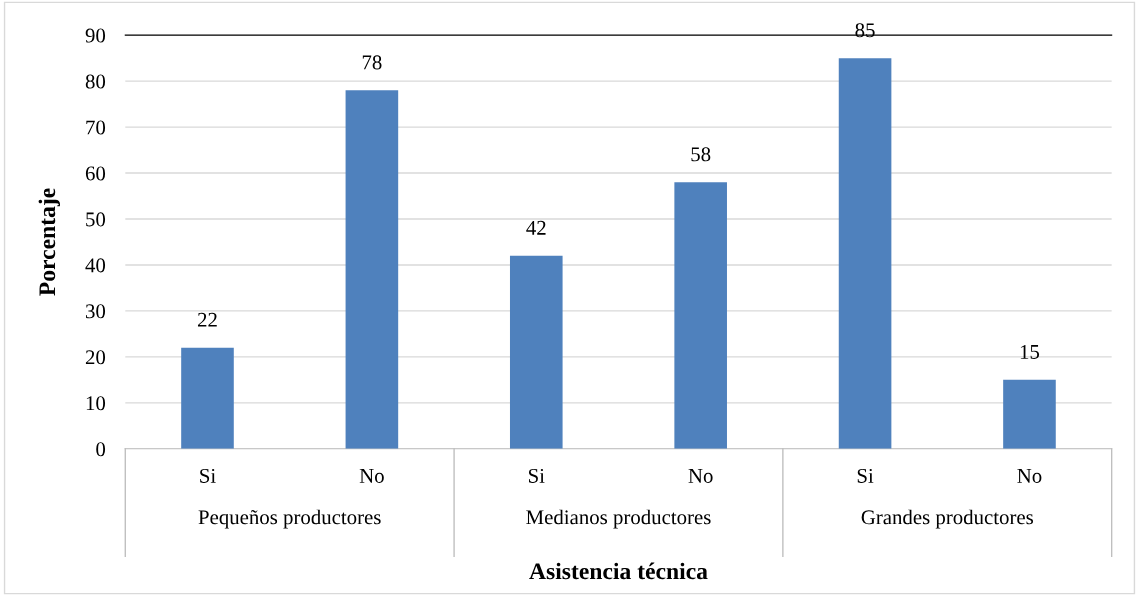 This screenshot has width=1139, height=596. I want to click on y-tick-label: 80, so click(95, 81).